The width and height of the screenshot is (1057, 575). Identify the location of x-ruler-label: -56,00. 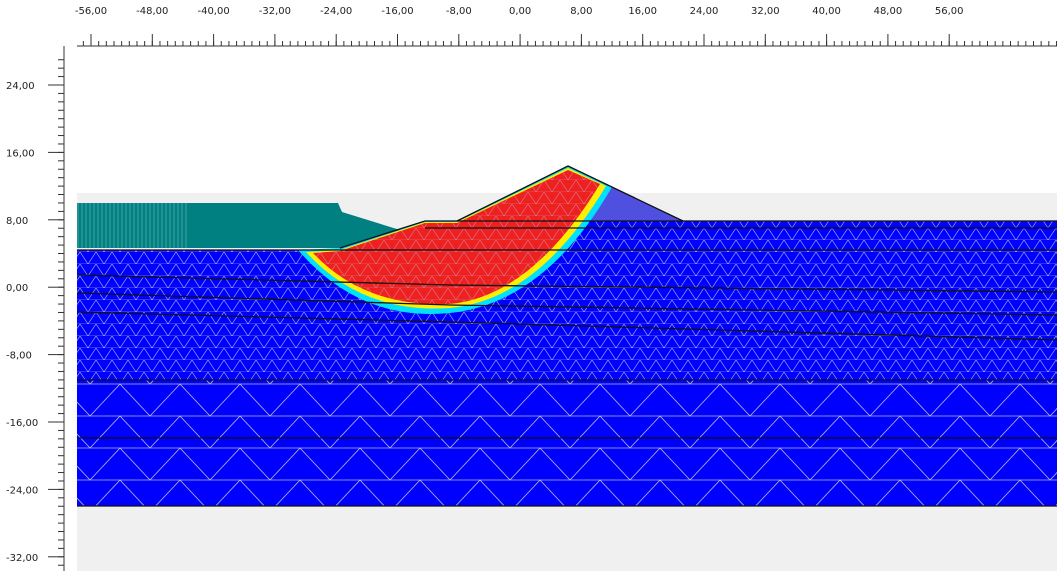
(91, 11).